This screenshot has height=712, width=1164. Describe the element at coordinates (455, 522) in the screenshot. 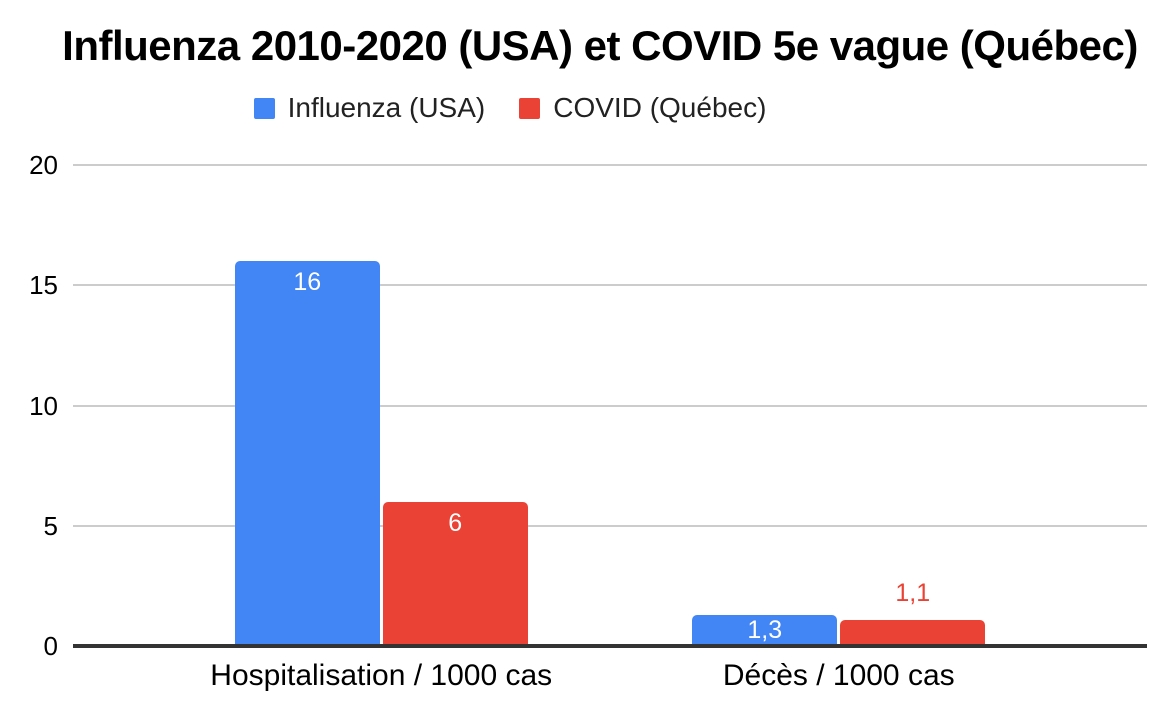

I see `bar-value-label: 6` at that location.